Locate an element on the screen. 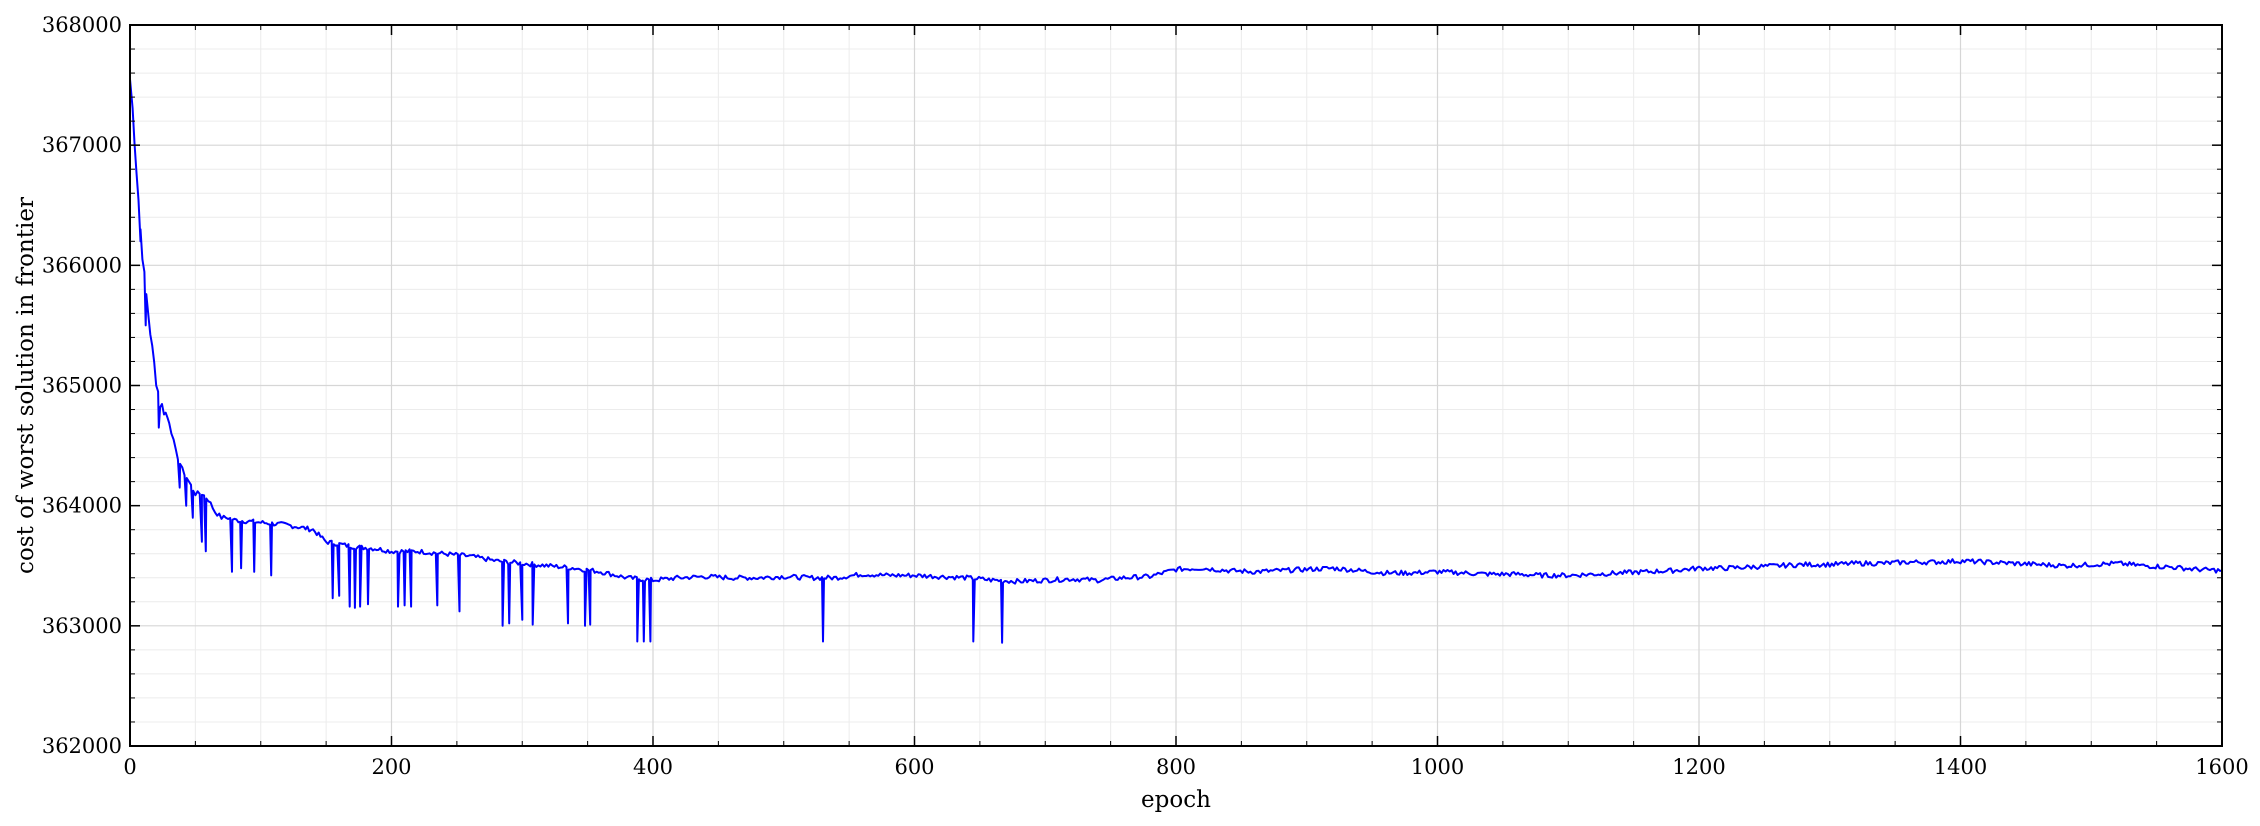 This screenshot has height=826, width=2260. y-axis-label: cost of worst solution in frontier is located at coordinates (26, 385).